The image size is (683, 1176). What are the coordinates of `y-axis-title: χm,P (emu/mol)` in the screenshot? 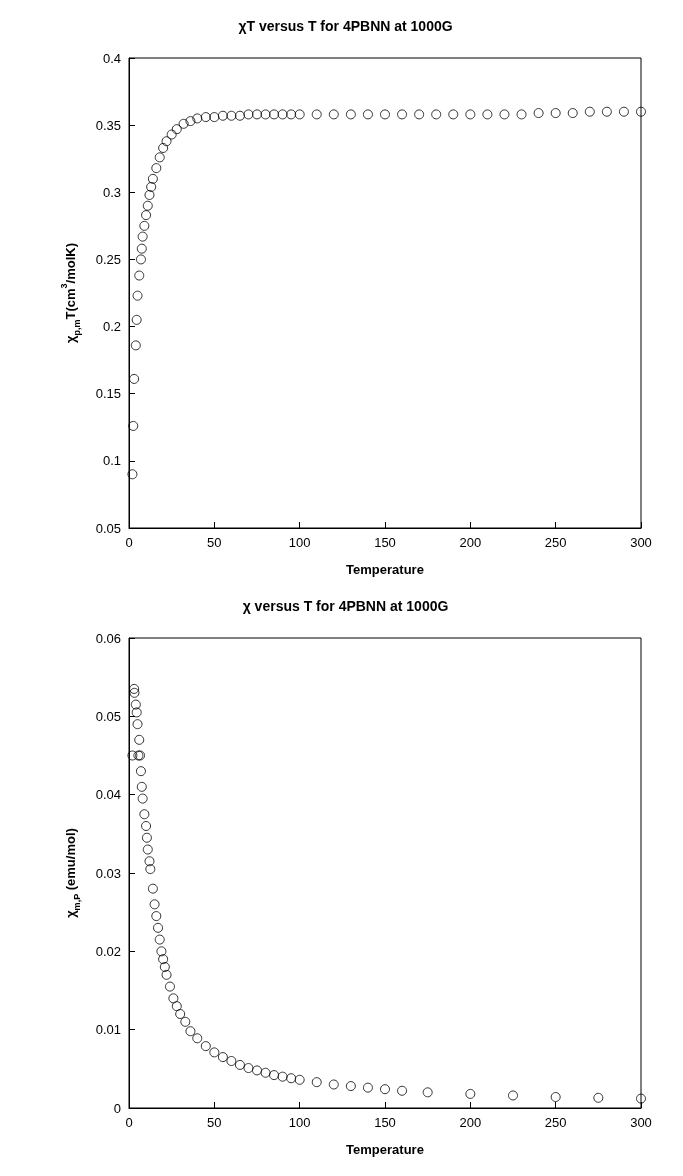 It's located at (72, 873).